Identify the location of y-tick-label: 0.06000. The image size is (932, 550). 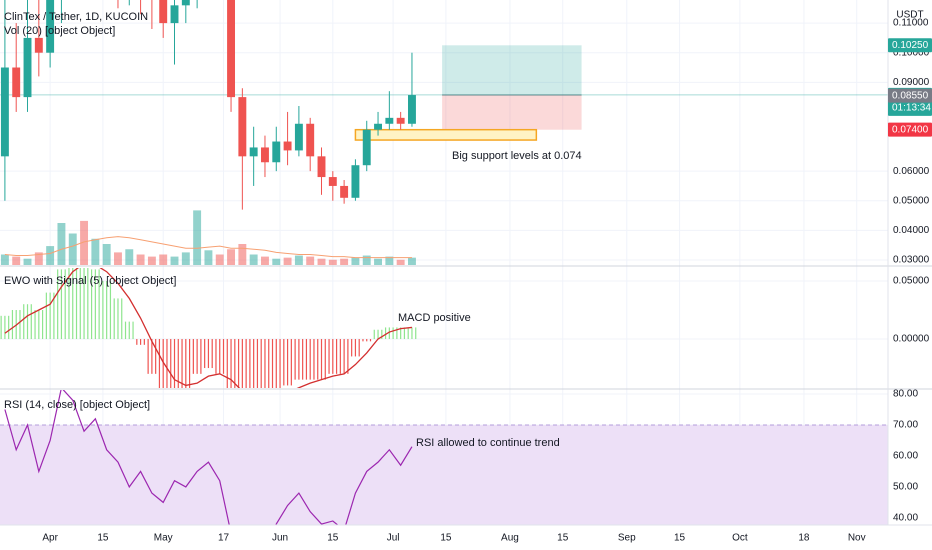
(911, 171).